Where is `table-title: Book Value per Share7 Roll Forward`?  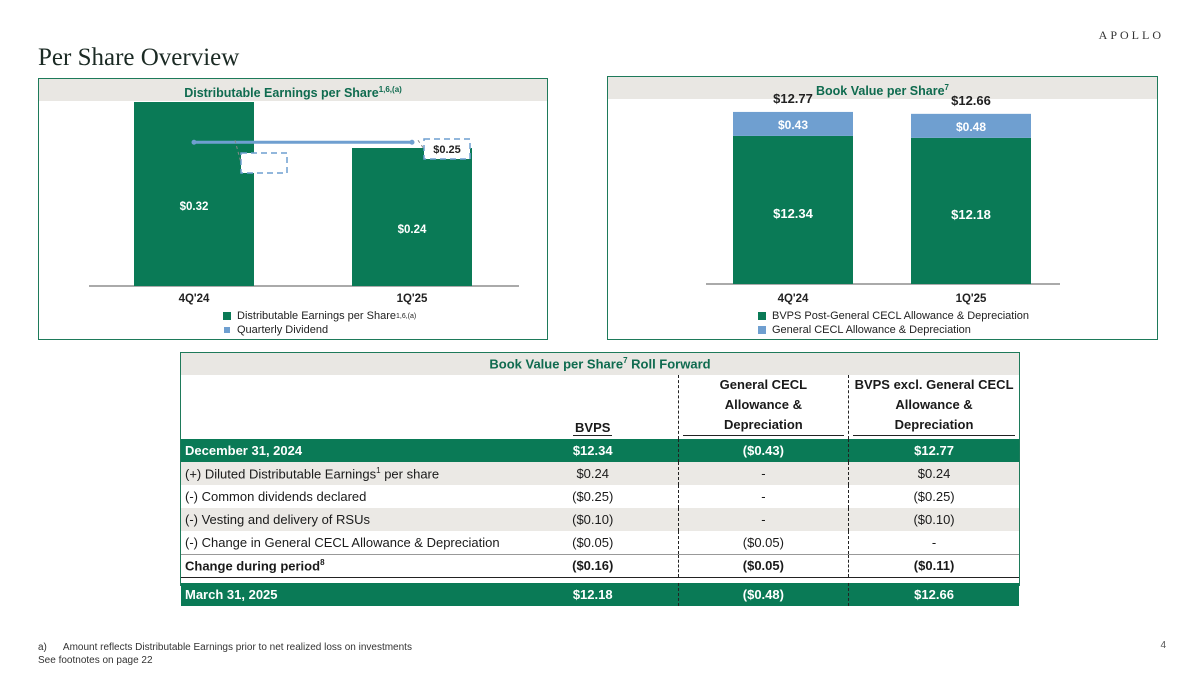 table-title: Book Value per Share7 Roll Forward is located at coordinates (600, 364).